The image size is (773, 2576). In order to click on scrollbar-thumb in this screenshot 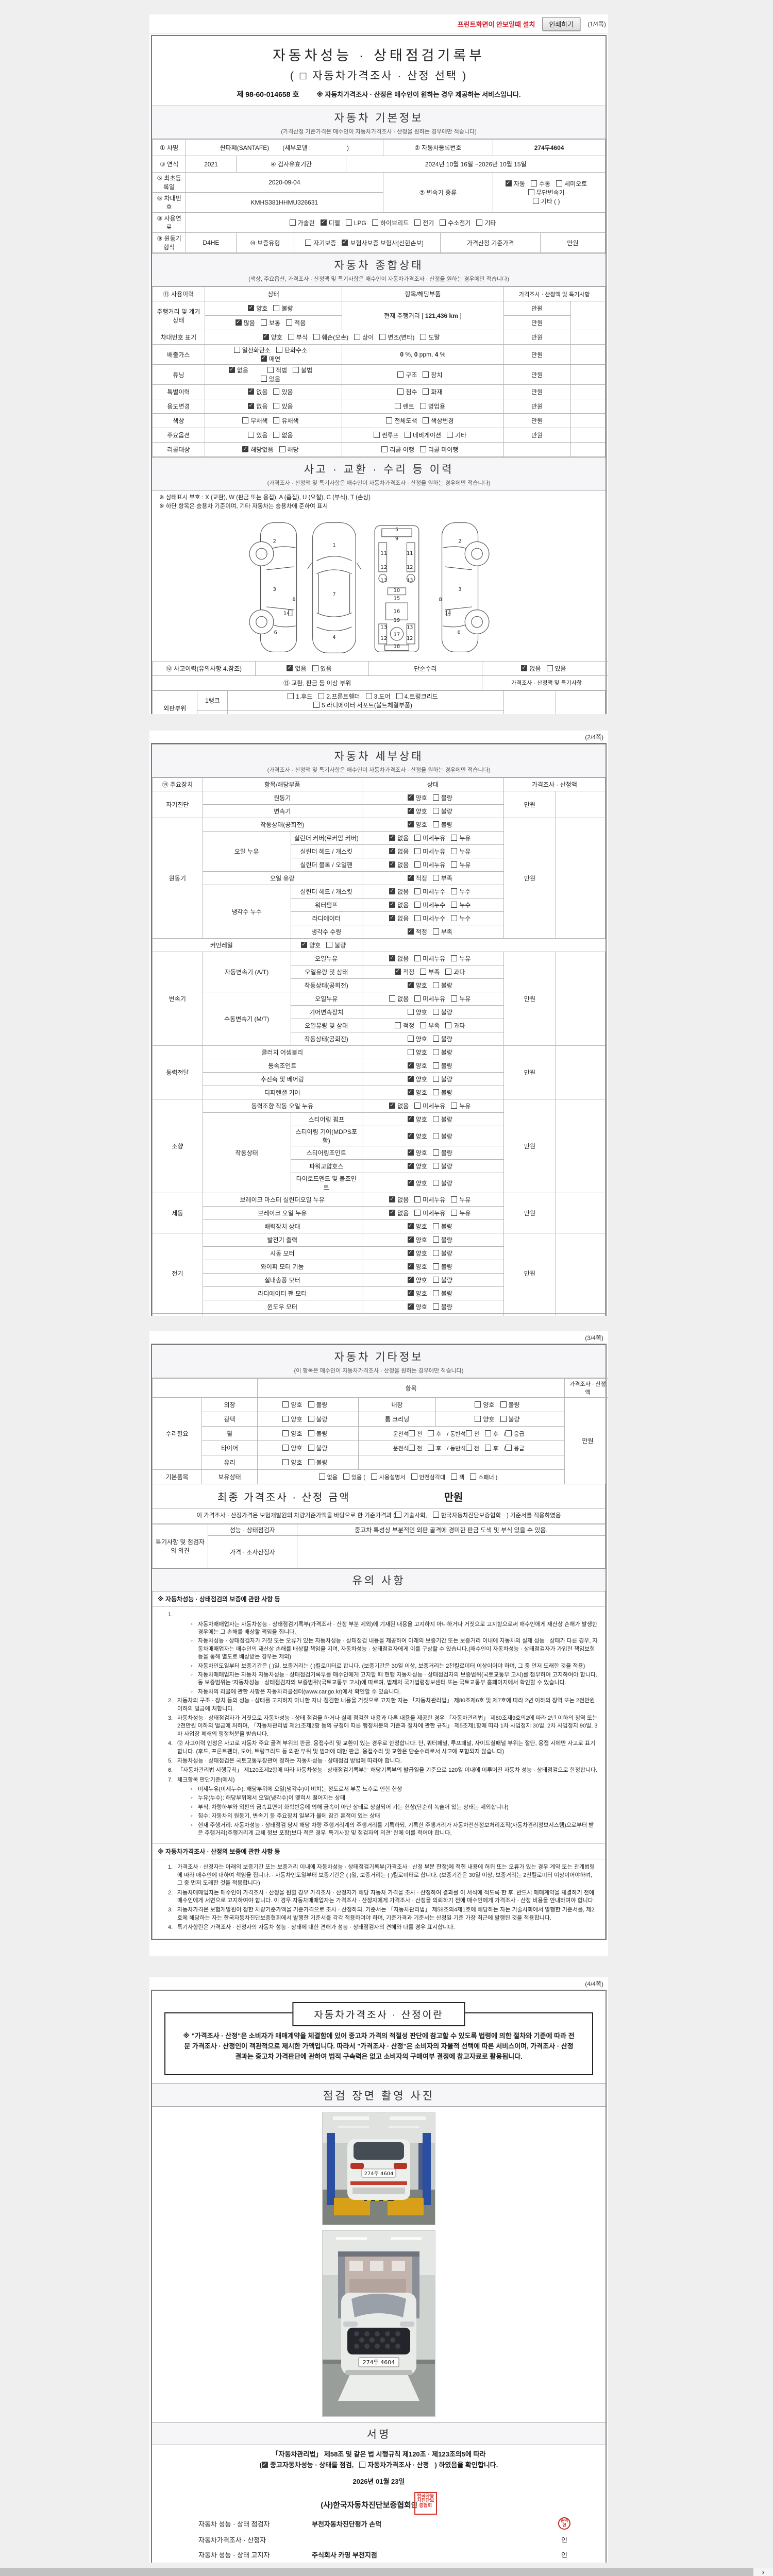, I will do `click(376, 2572)`.